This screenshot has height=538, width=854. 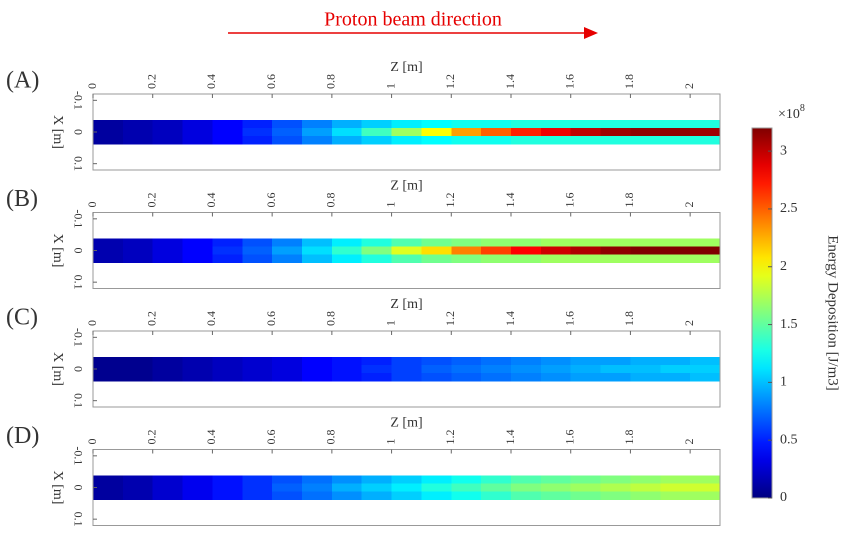 I want to click on x-tick-label: 0.2, so click(x=151, y=81).